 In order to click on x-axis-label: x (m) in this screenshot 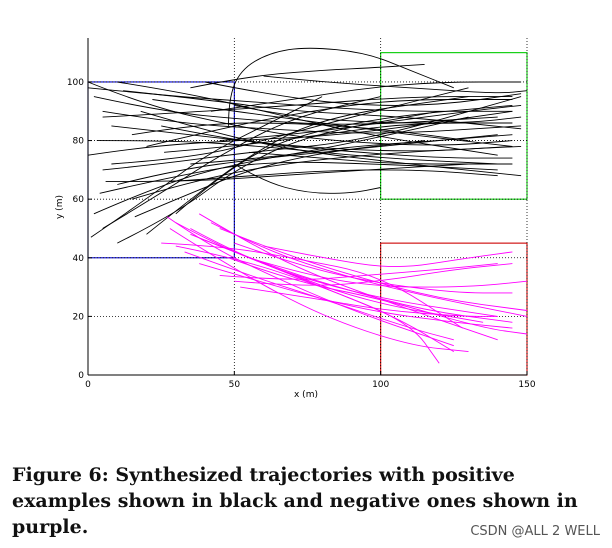, I will do `click(306, 395)`.